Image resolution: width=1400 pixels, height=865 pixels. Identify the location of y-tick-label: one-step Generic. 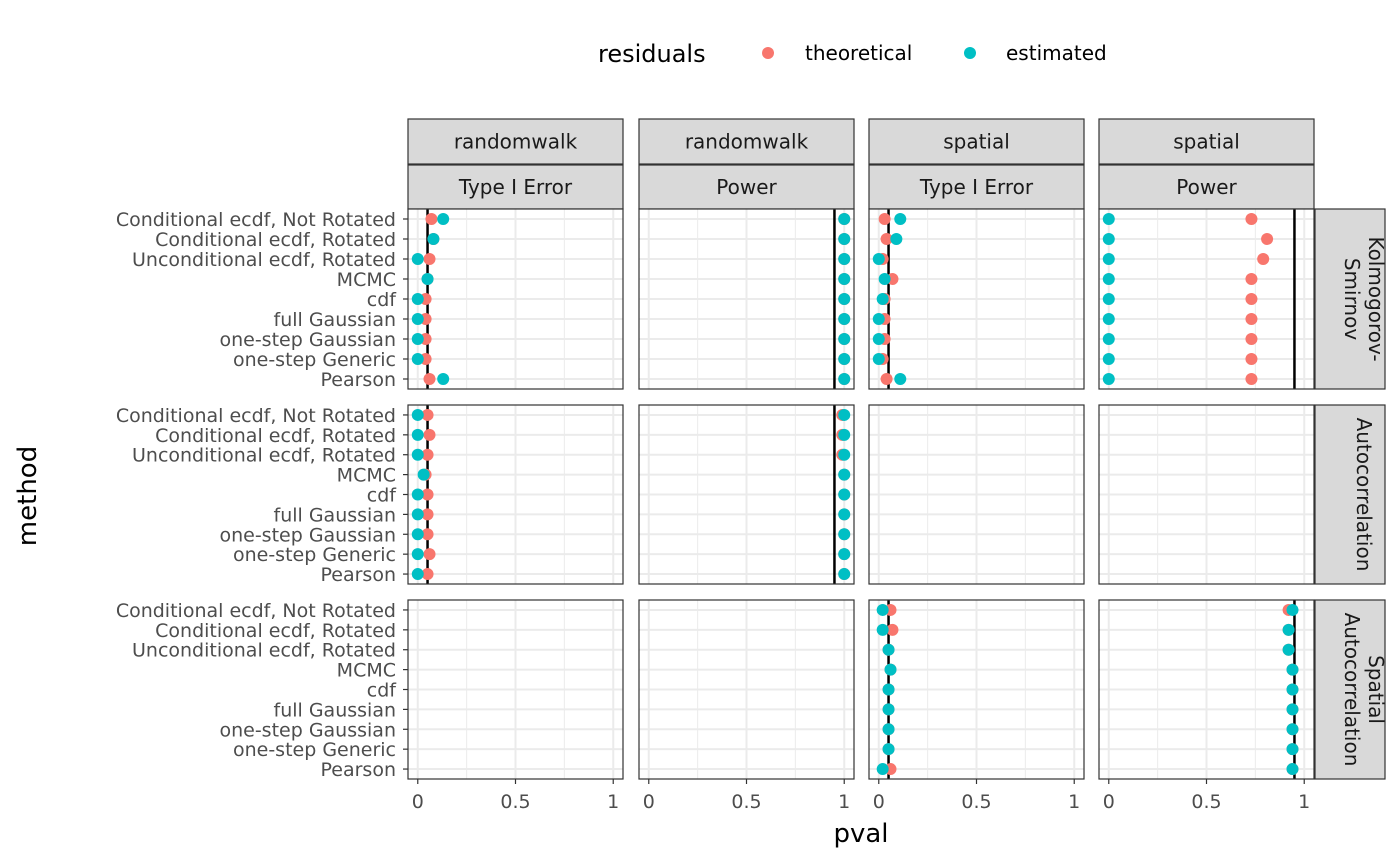
(314, 750).